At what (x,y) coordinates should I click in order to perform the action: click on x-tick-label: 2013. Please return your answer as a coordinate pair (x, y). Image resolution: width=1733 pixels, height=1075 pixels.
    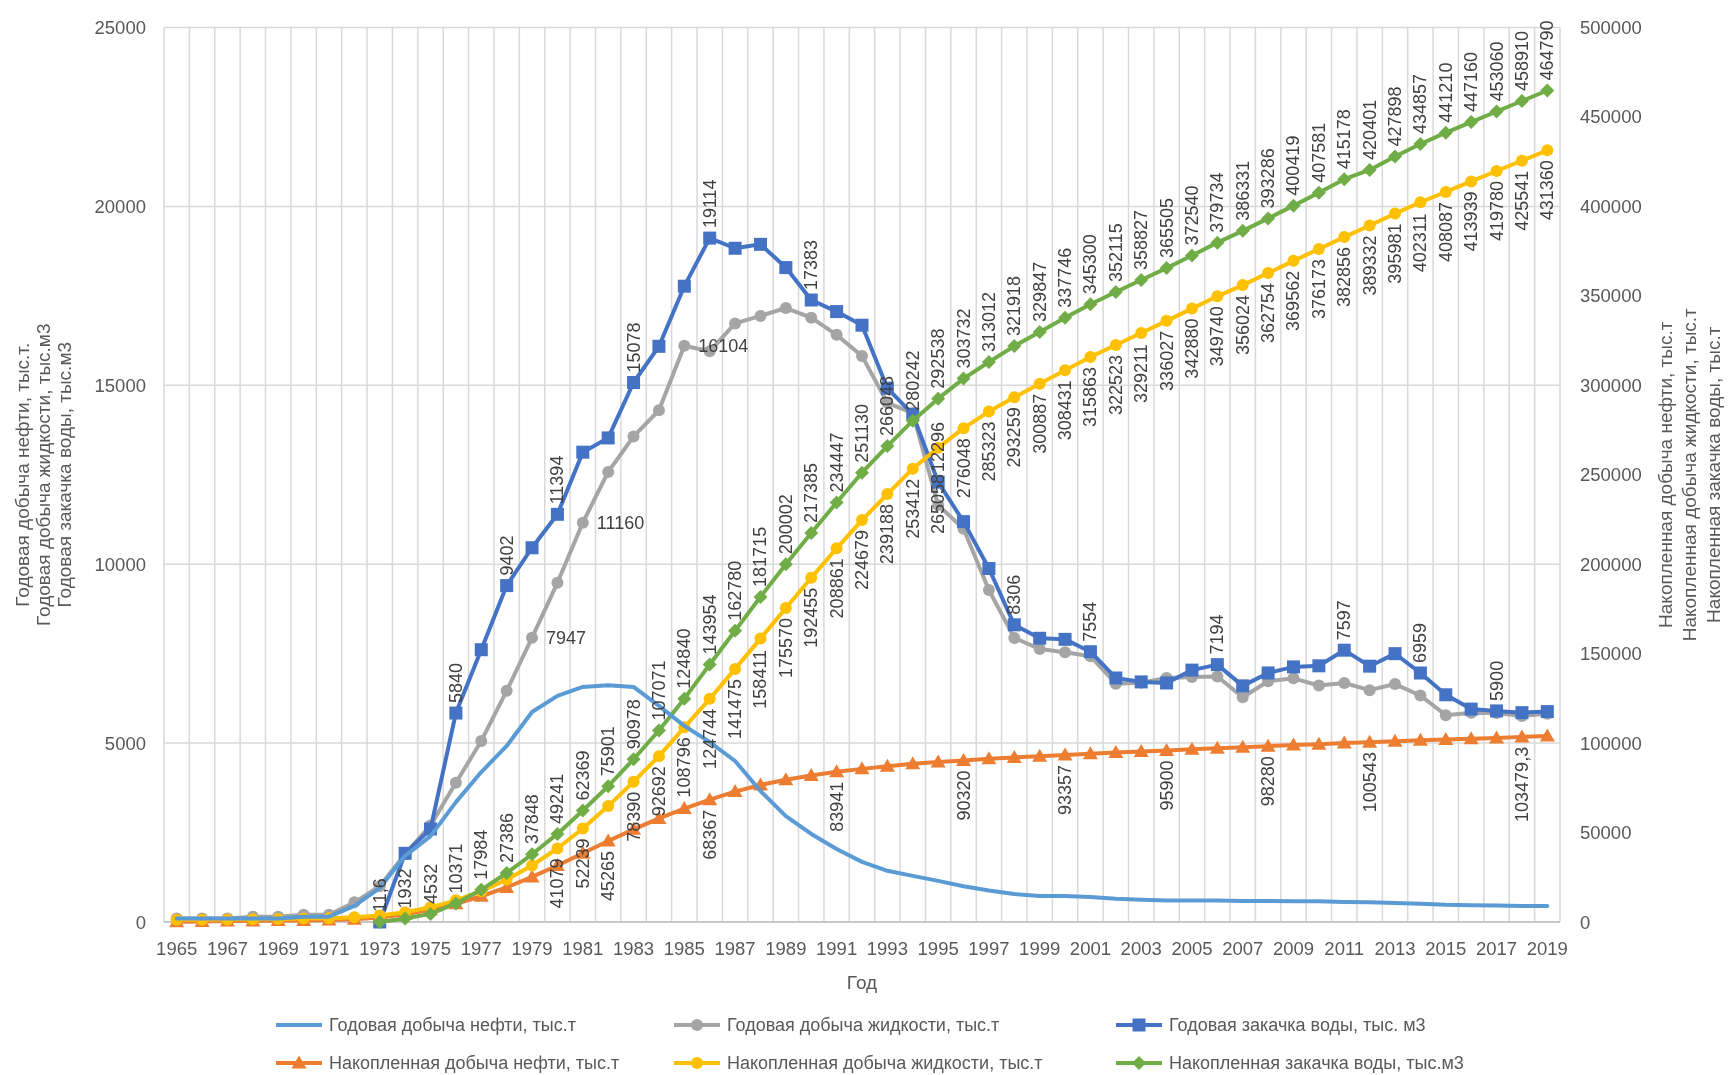
    Looking at the image, I should click on (1395, 948).